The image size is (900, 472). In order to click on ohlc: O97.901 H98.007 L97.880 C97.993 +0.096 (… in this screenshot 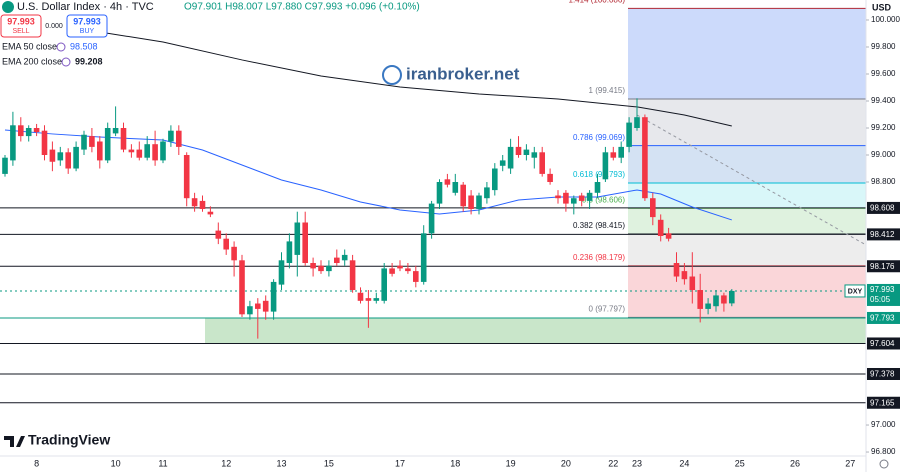, I will do `click(302, 7)`.